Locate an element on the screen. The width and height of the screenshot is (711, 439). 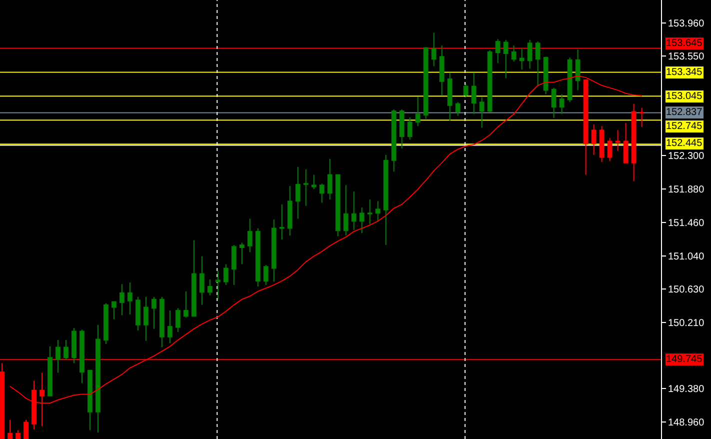
ref-line-label: 153.345 is located at coordinates (684, 72).